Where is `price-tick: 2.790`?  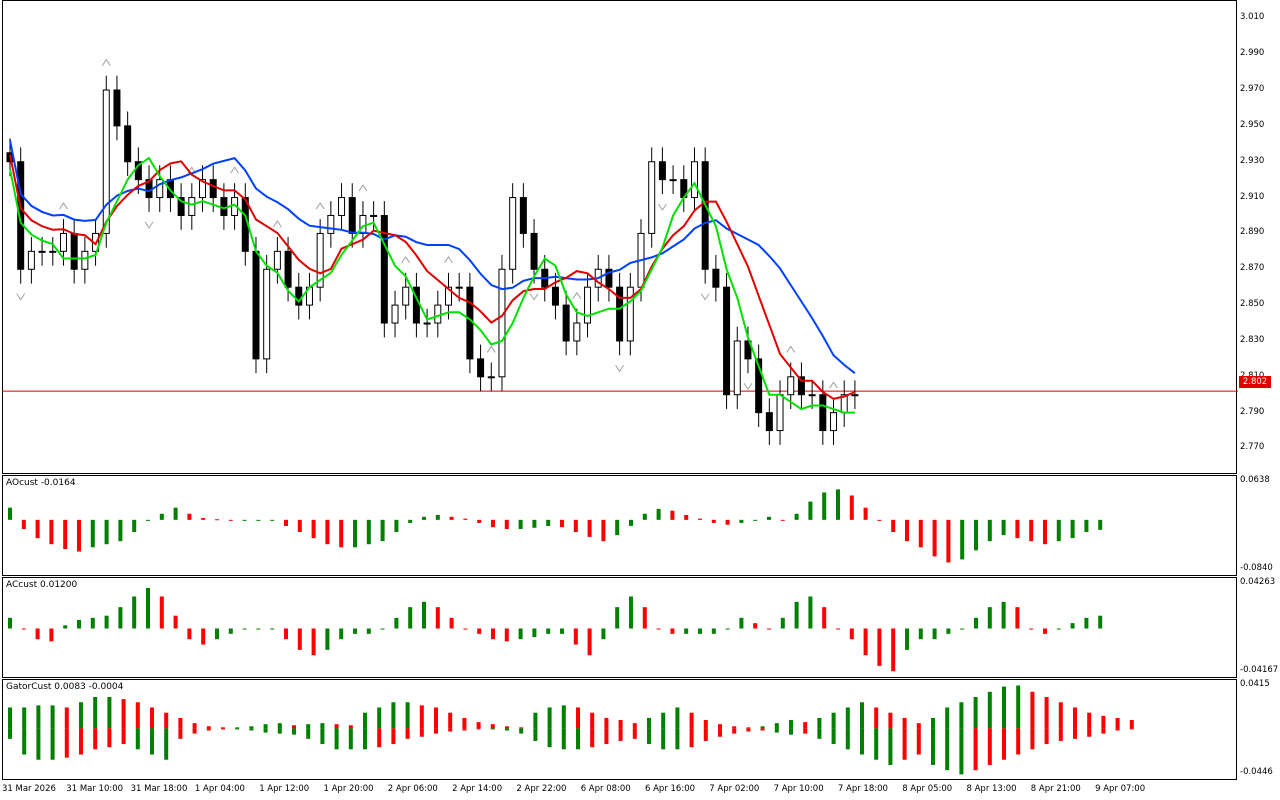
price-tick: 2.790 is located at coordinates (1252, 411).